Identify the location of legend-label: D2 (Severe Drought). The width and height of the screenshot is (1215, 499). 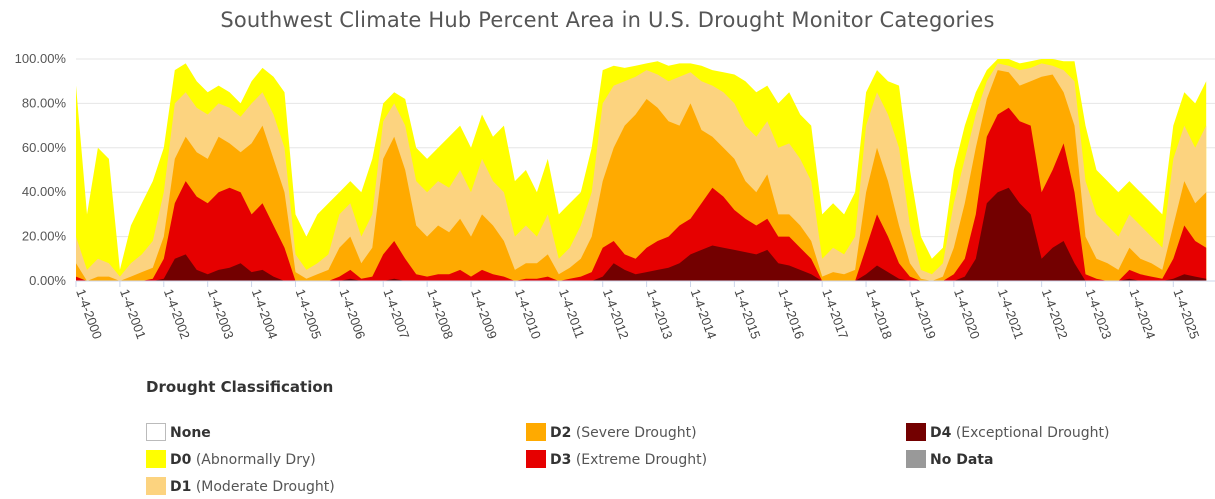
(623, 433).